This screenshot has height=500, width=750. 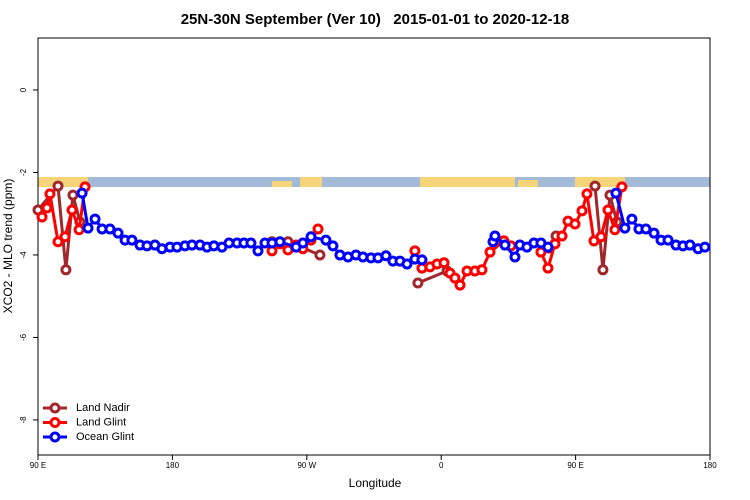 I want to click on legend-label: Land Nadir, so click(x=103, y=408).